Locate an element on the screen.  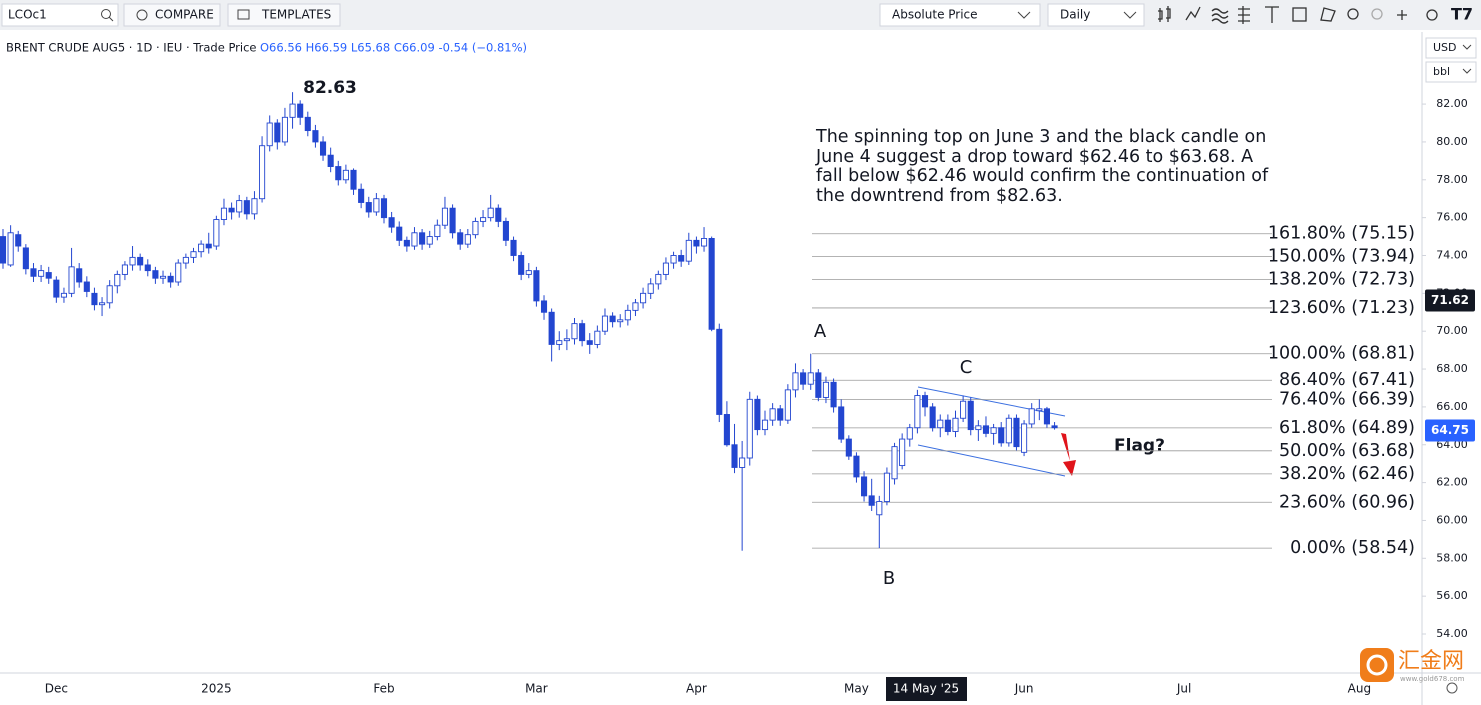
lines-icon is located at coordinates (1244, 15).